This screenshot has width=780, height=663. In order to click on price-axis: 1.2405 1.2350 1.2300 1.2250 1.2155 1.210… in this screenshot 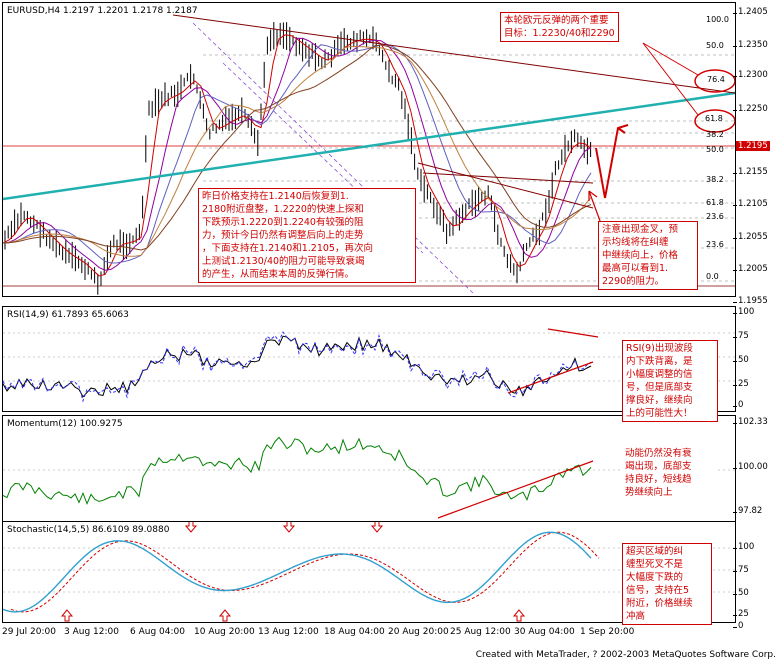, I will do `click(756, 331)`.